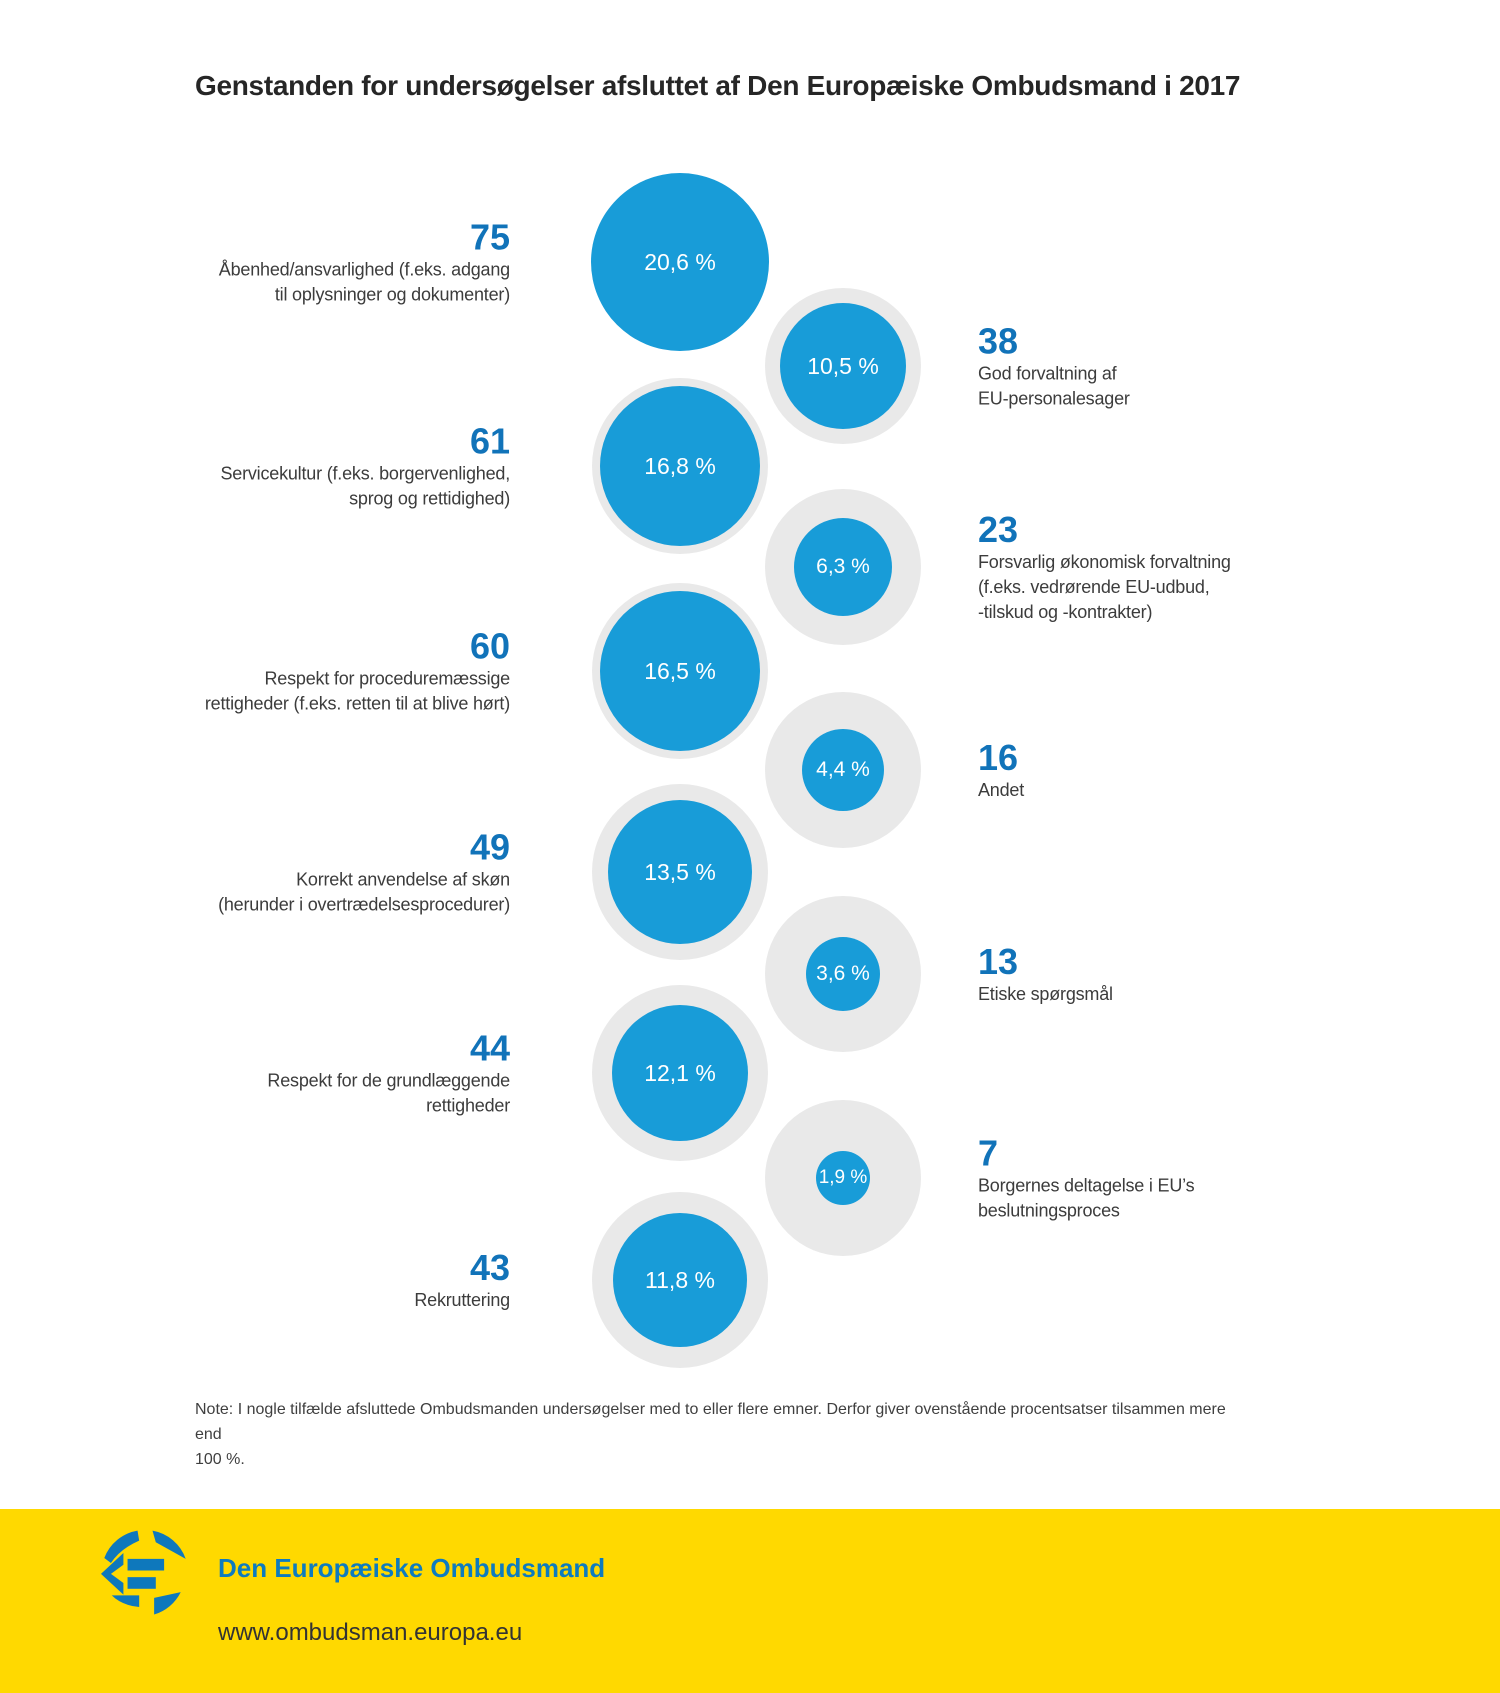 This screenshot has width=1500, height=1693. Describe the element at coordinates (1045, 994) in the screenshot. I see `item-label: Etiske spørgsmål` at that location.